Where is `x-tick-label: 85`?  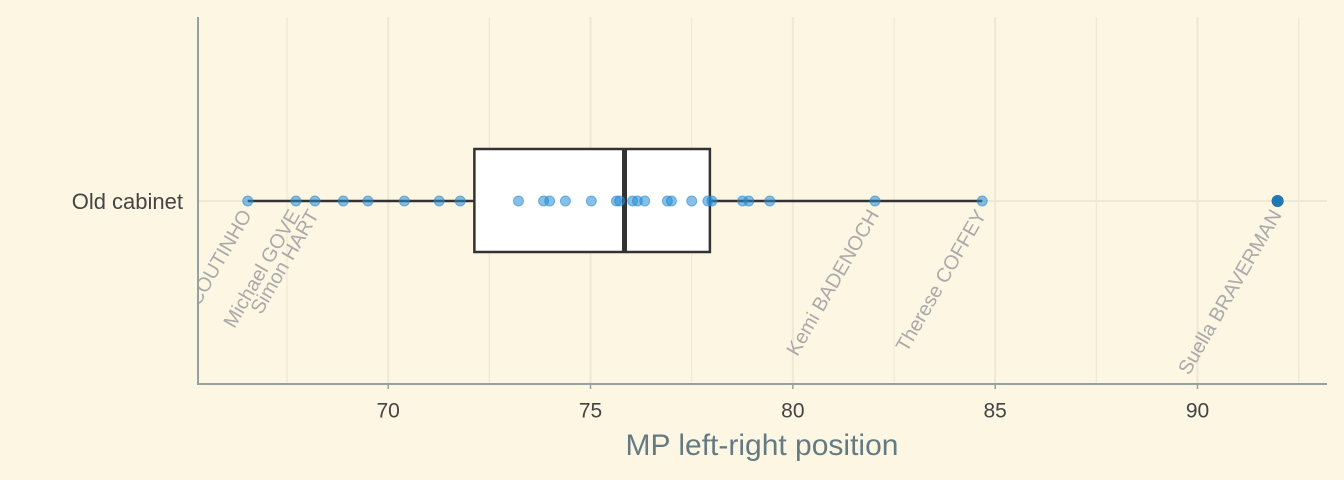
x-tick-label: 85 is located at coordinates (994, 411).